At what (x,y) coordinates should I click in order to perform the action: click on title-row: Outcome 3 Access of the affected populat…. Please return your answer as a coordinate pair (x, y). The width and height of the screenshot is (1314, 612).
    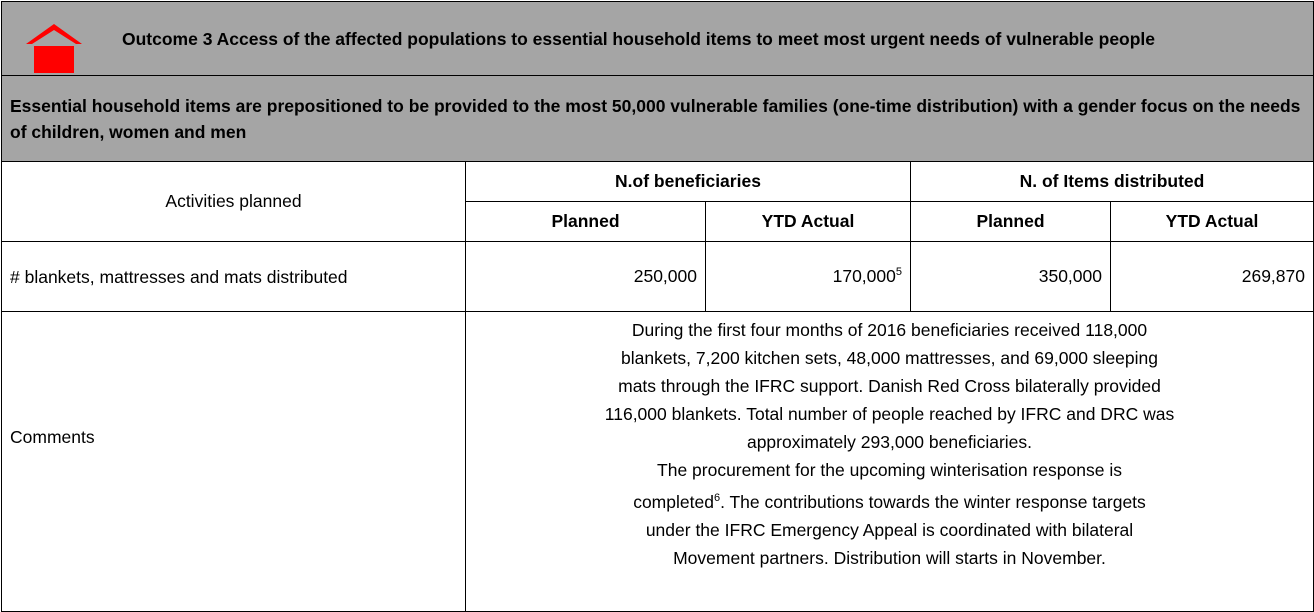
    Looking at the image, I should click on (657, 38).